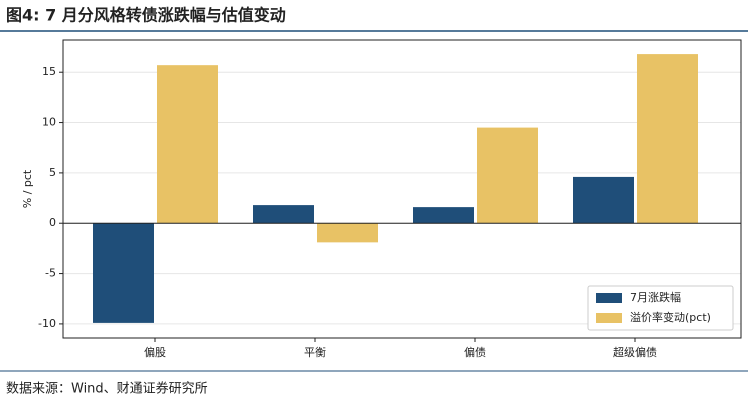 The image size is (748, 405). I want to click on legend-label: 7月涨跌幅, so click(655, 297).